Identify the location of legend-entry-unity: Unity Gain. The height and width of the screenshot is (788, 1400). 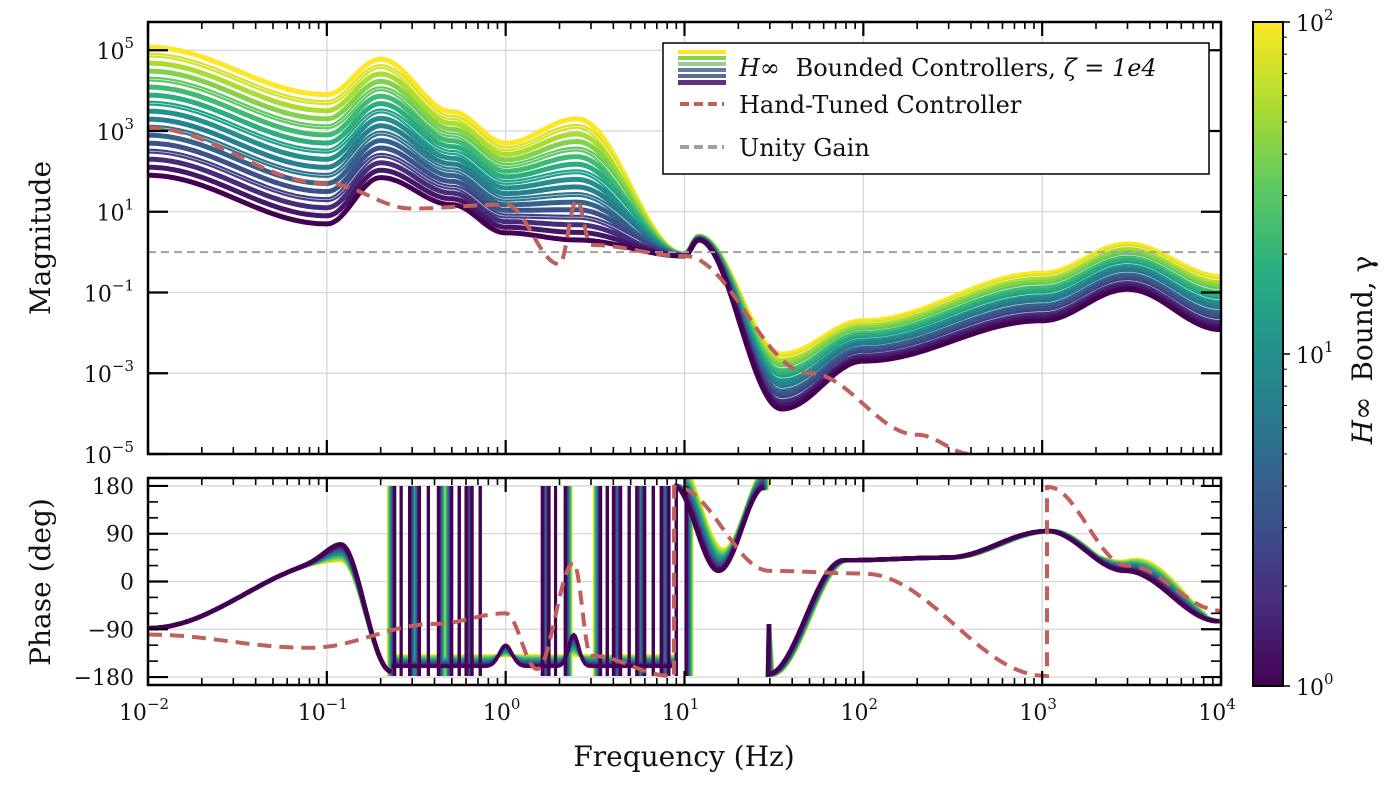
(775, 148).